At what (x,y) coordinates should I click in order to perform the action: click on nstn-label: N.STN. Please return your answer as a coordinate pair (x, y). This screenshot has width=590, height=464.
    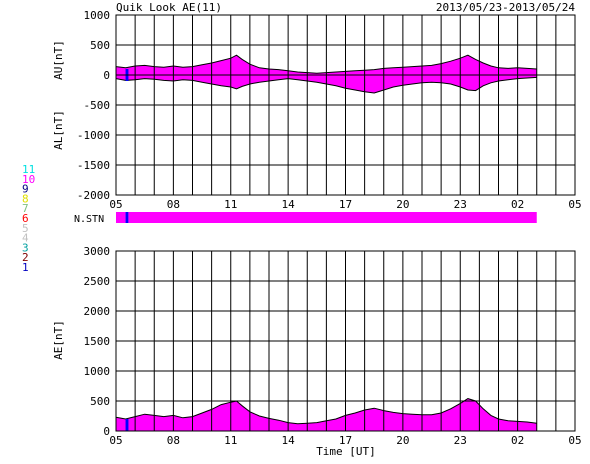
    Looking at the image, I should click on (89, 219).